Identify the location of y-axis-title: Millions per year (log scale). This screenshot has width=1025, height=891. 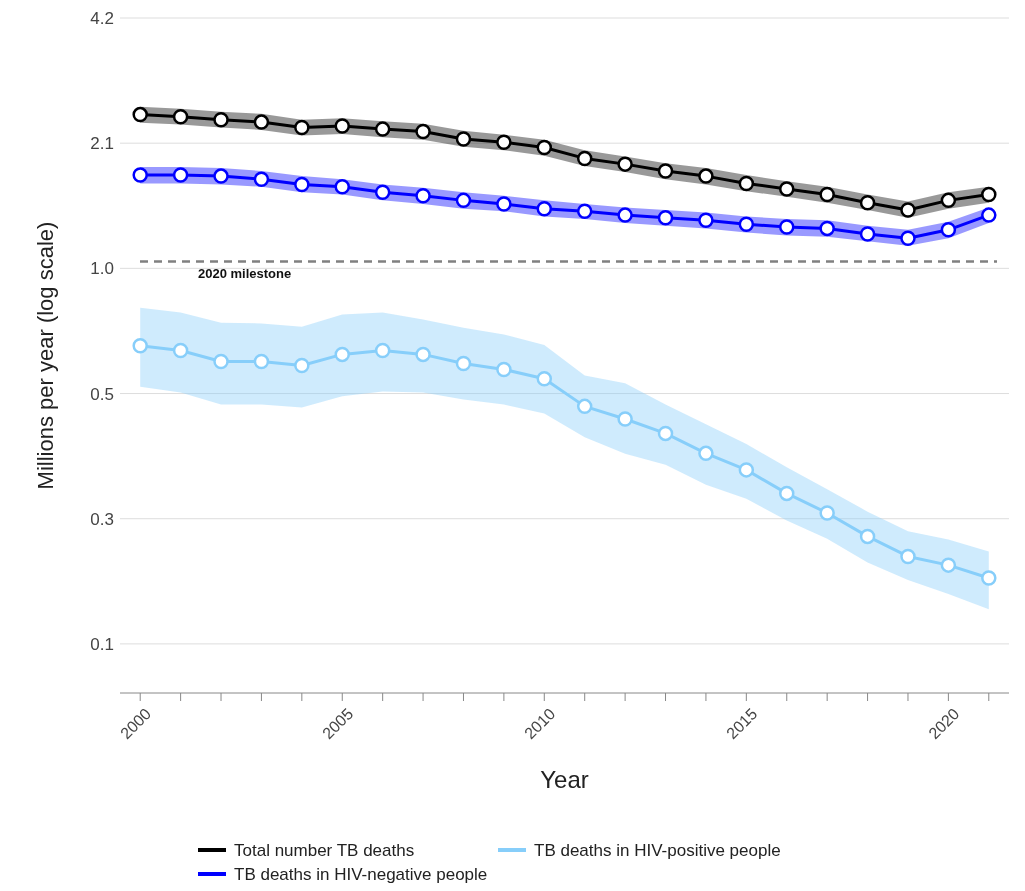
(45, 355).